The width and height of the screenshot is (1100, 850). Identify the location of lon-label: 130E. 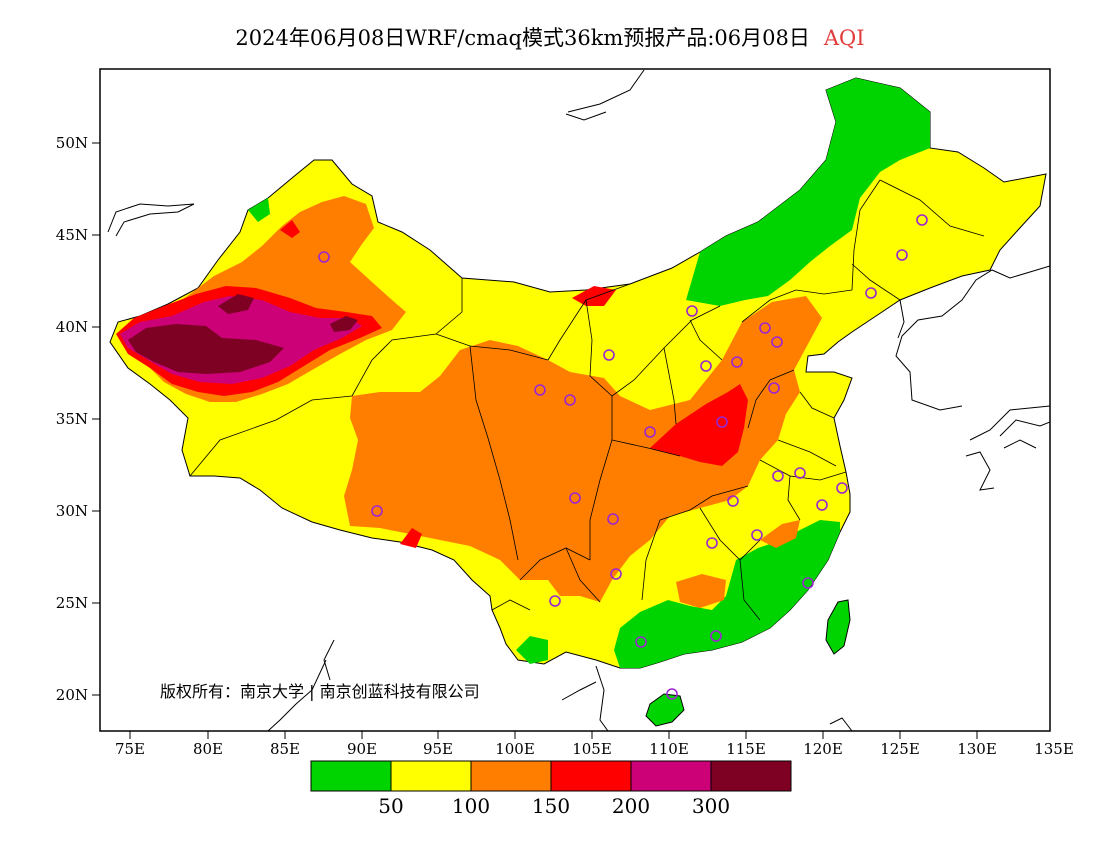
(977, 749).